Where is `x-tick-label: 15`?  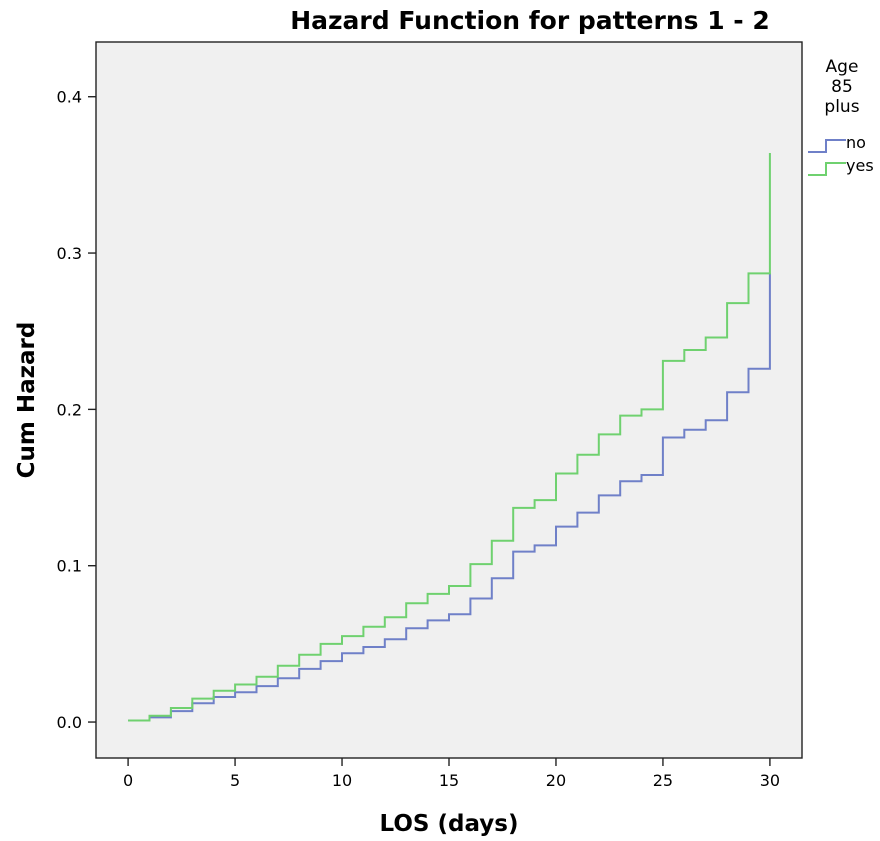 x-tick-label: 15 is located at coordinates (449, 780).